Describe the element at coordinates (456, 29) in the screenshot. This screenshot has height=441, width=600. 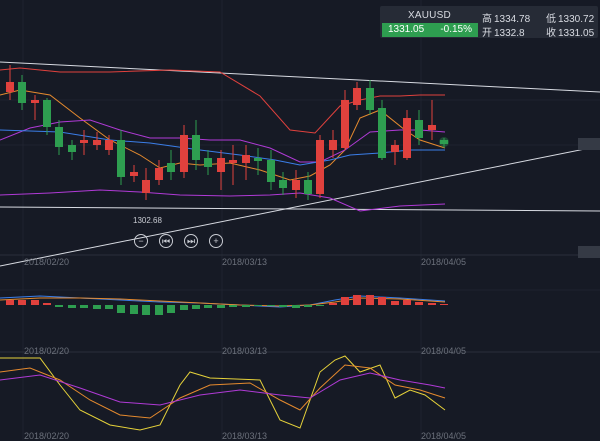
I see `change-percent: -0.15%` at that location.